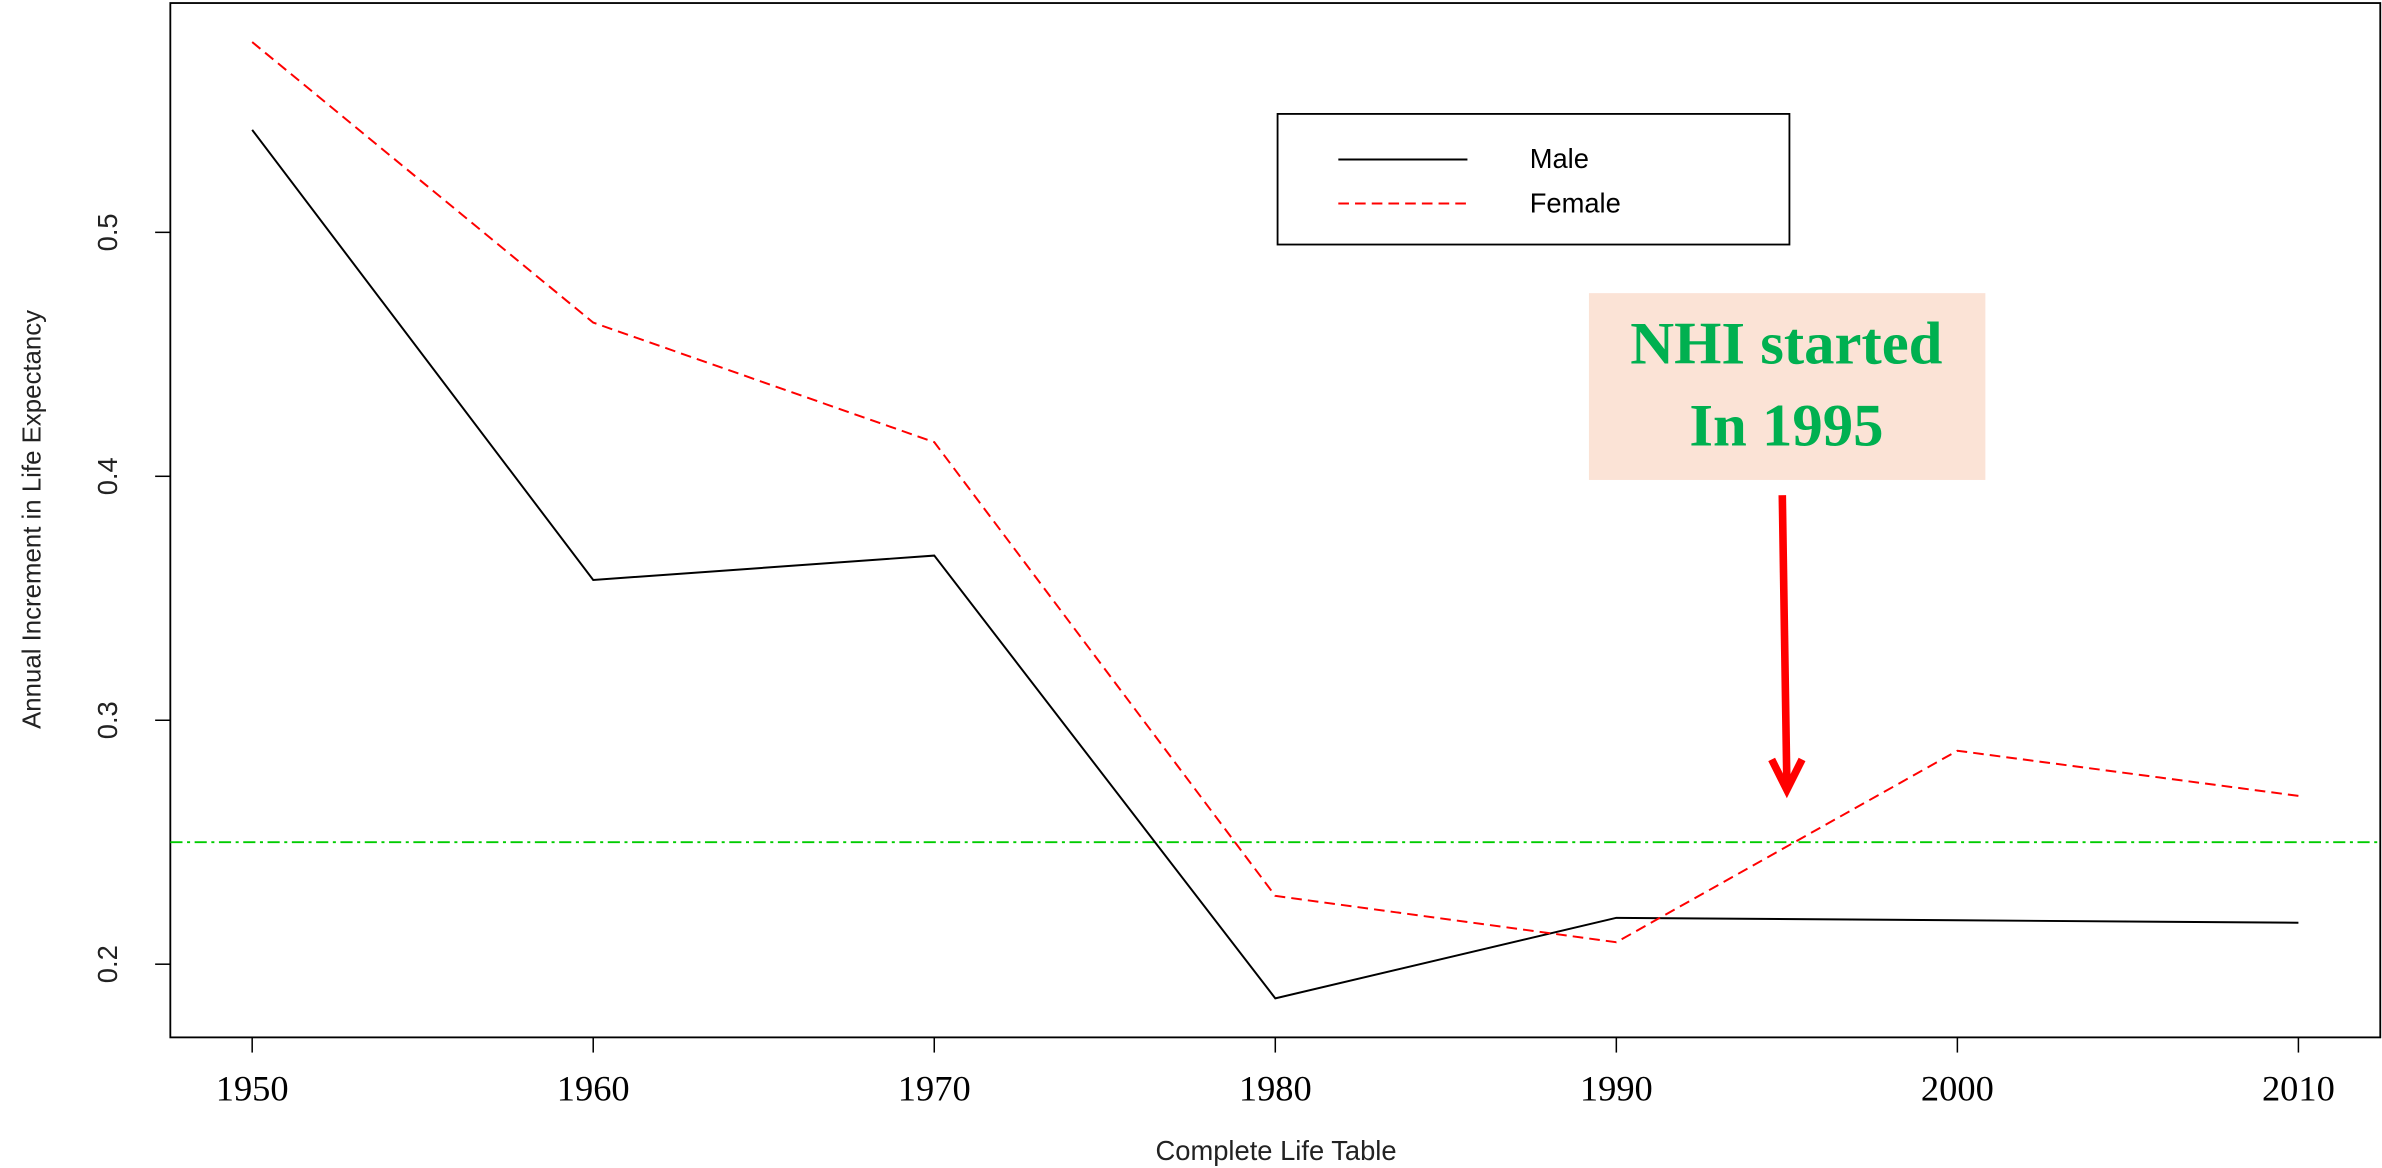 The width and height of the screenshot is (2382, 1168). Describe the element at coordinates (1276, 1150) in the screenshot. I see `x-axis-label: Complete Life Table` at that location.